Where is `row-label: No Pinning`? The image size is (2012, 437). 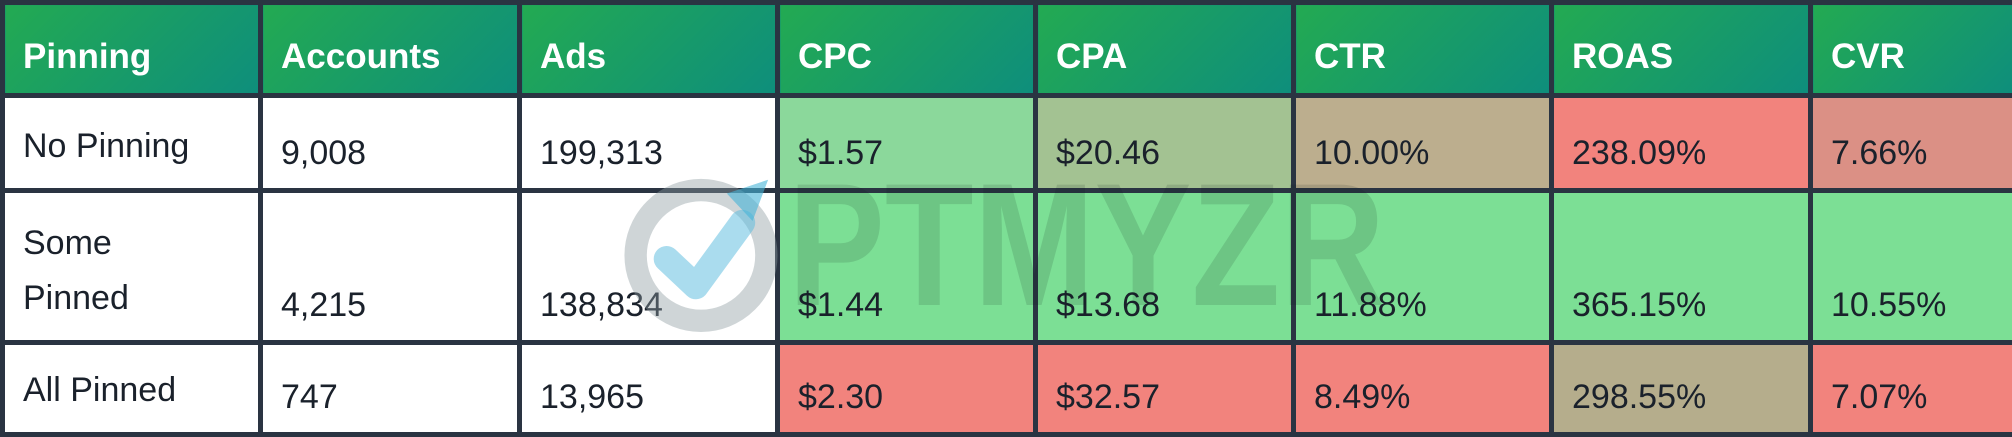 row-label: No Pinning is located at coordinates (132, 143).